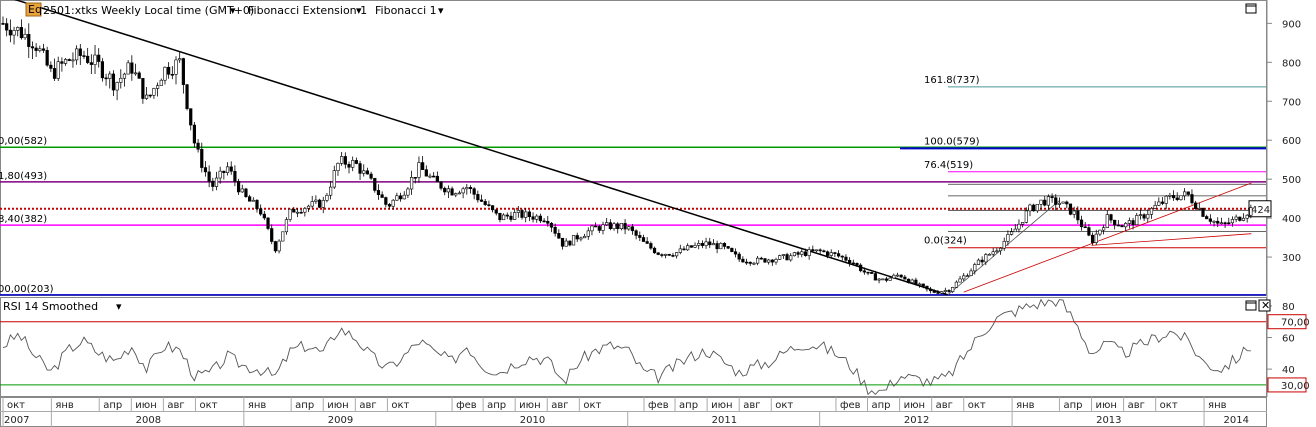 The height and width of the screenshot is (427, 1316). I want to click on x-month-label: июн, so click(914, 405).